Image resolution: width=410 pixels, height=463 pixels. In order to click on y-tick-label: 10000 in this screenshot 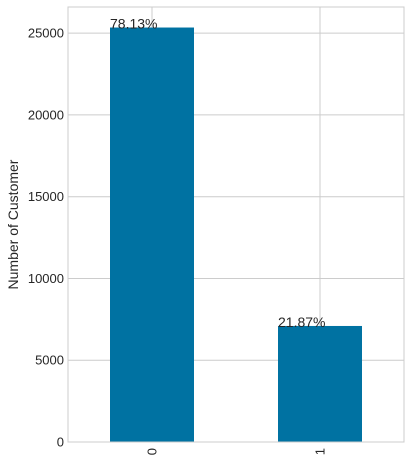, I will do `click(46, 278)`.